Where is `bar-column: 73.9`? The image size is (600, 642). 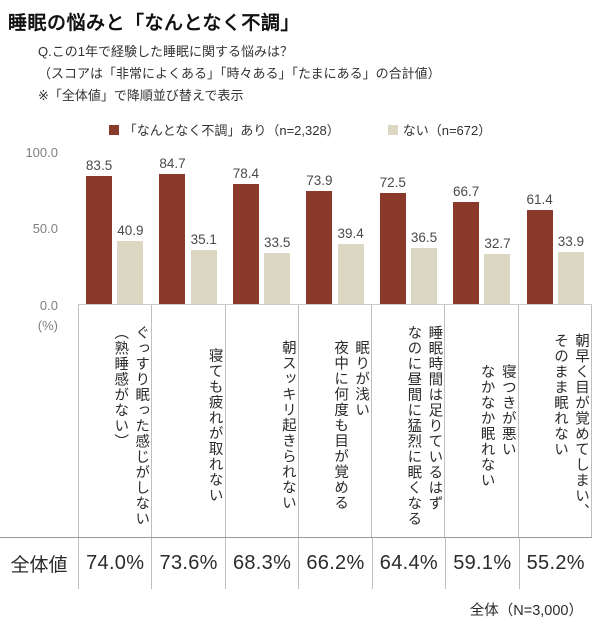 bar-column: 73.9 is located at coordinates (319, 228).